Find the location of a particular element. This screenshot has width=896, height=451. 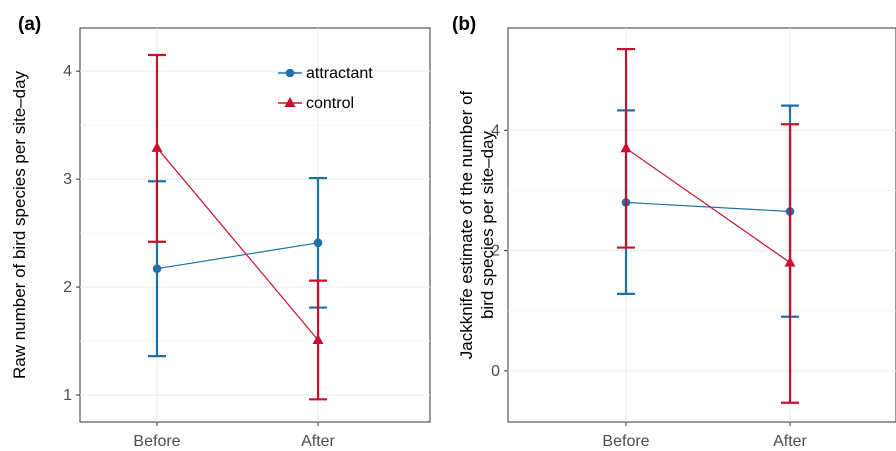

legend-label: control is located at coordinates (330, 103).